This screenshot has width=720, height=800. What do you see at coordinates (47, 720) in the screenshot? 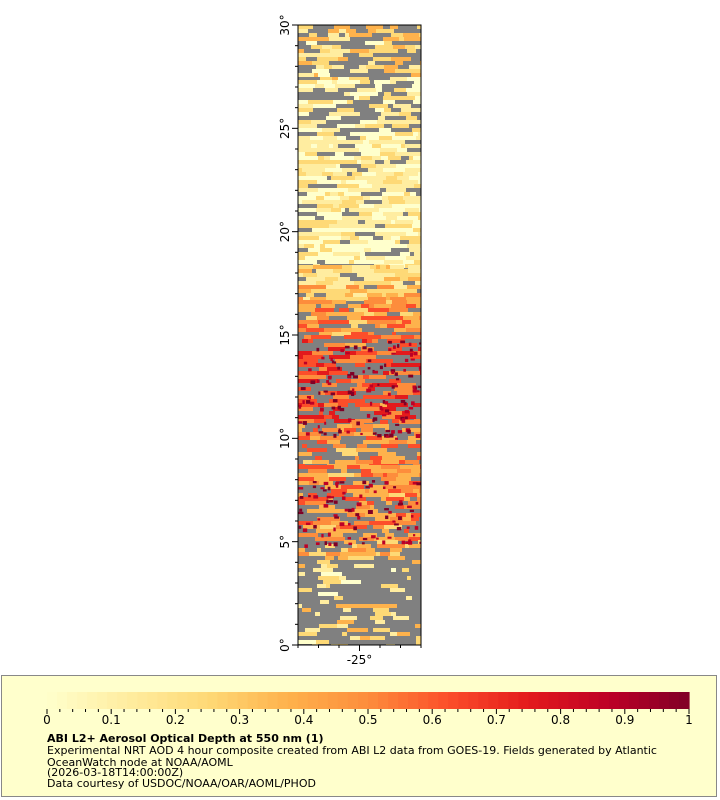
I see `colorbar-tick-label: 0` at bounding box center [47, 720].